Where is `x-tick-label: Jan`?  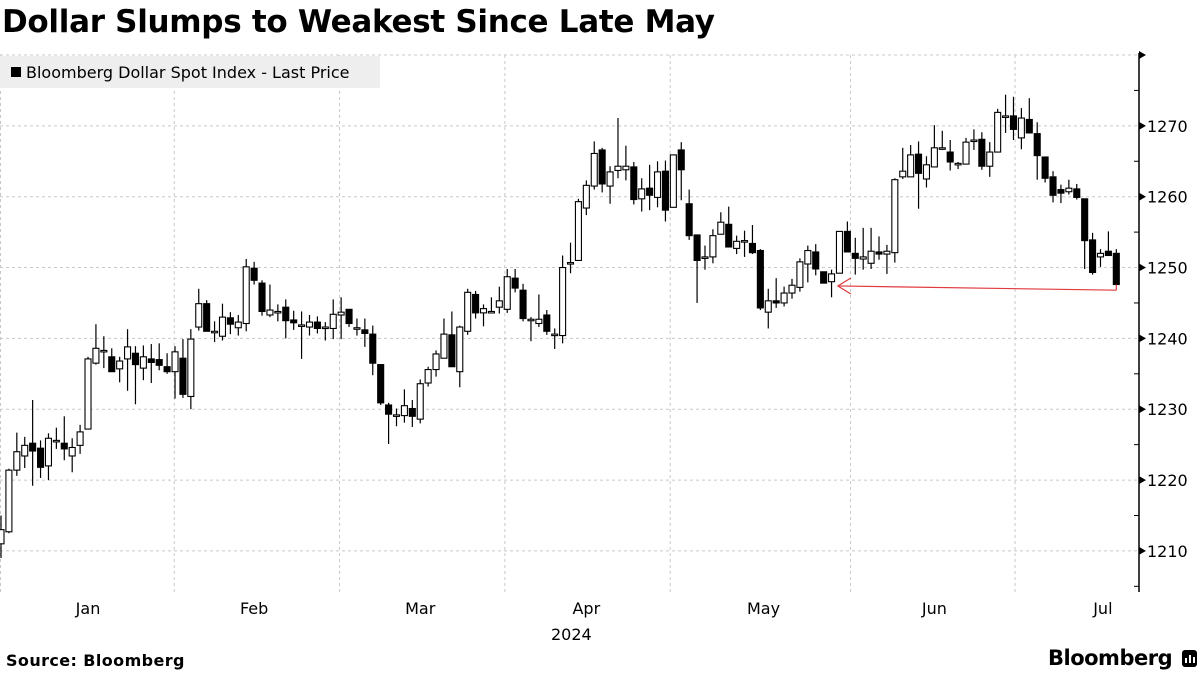
x-tick-label: Jan is located at coordinates (88, 608).